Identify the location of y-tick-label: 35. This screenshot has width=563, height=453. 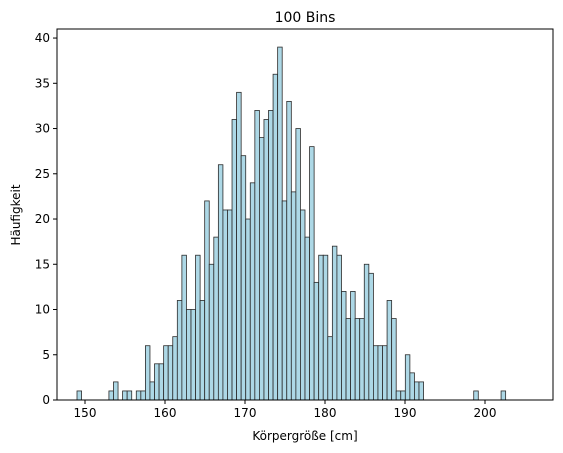
(42, 83).